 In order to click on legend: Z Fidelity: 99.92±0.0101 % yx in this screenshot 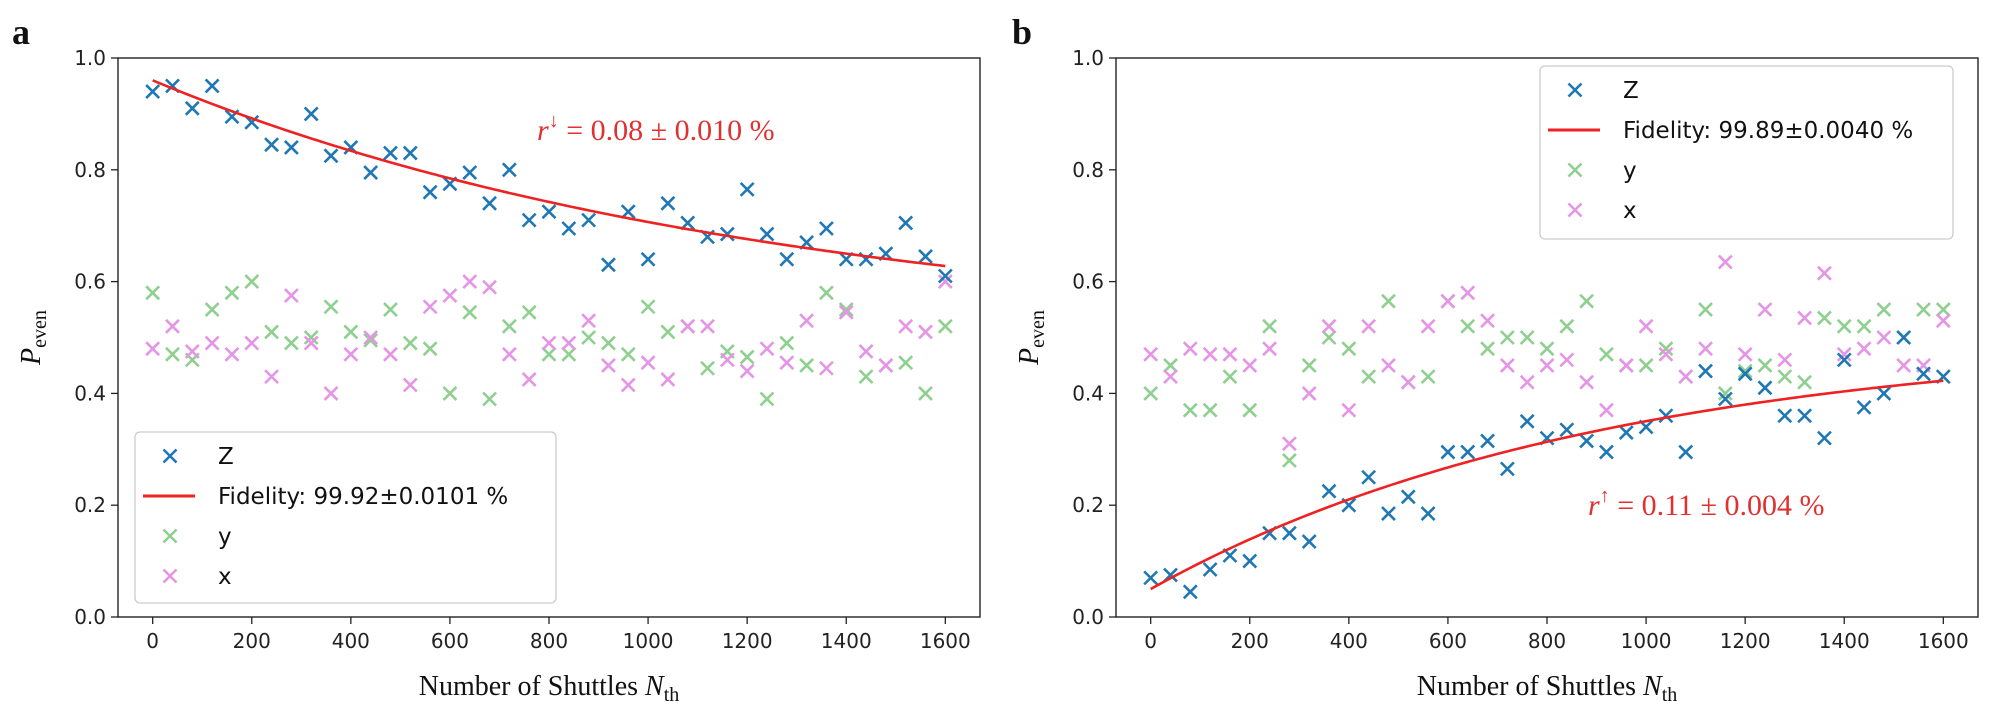, I will do `click(345, 517)`.